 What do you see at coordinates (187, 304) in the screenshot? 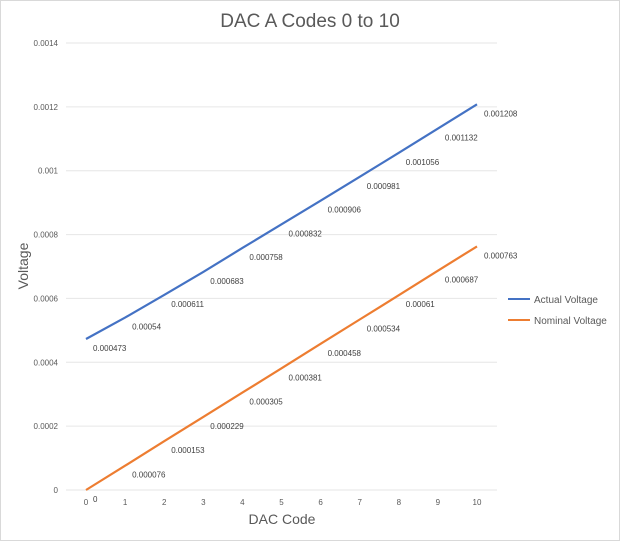
I see `data-label: 0.000611` at bounding box center [187, 304].